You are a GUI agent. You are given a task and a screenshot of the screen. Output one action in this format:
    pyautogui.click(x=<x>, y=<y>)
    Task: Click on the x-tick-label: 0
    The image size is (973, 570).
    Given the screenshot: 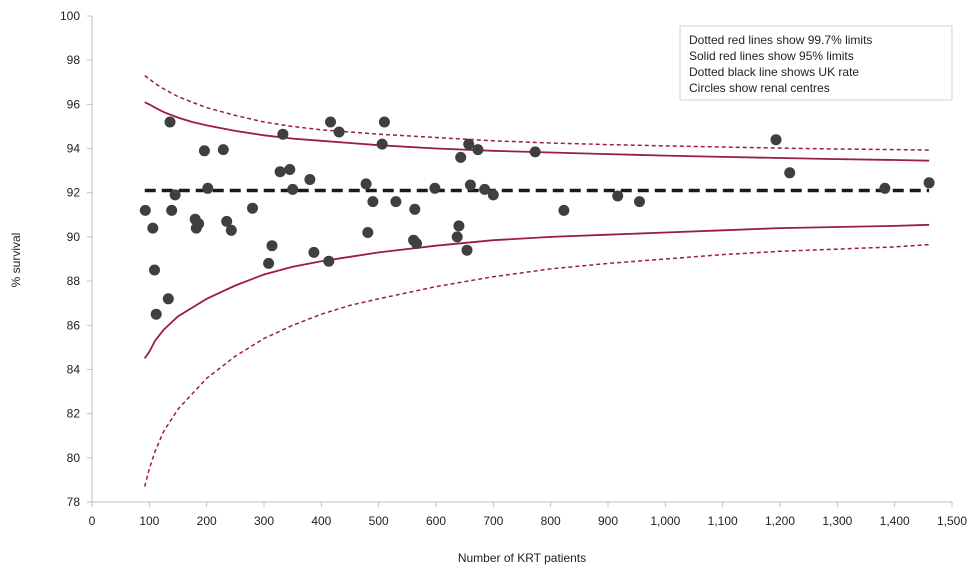 What is the action you would take?
    pyautogui.click(x=92, y=521)
    